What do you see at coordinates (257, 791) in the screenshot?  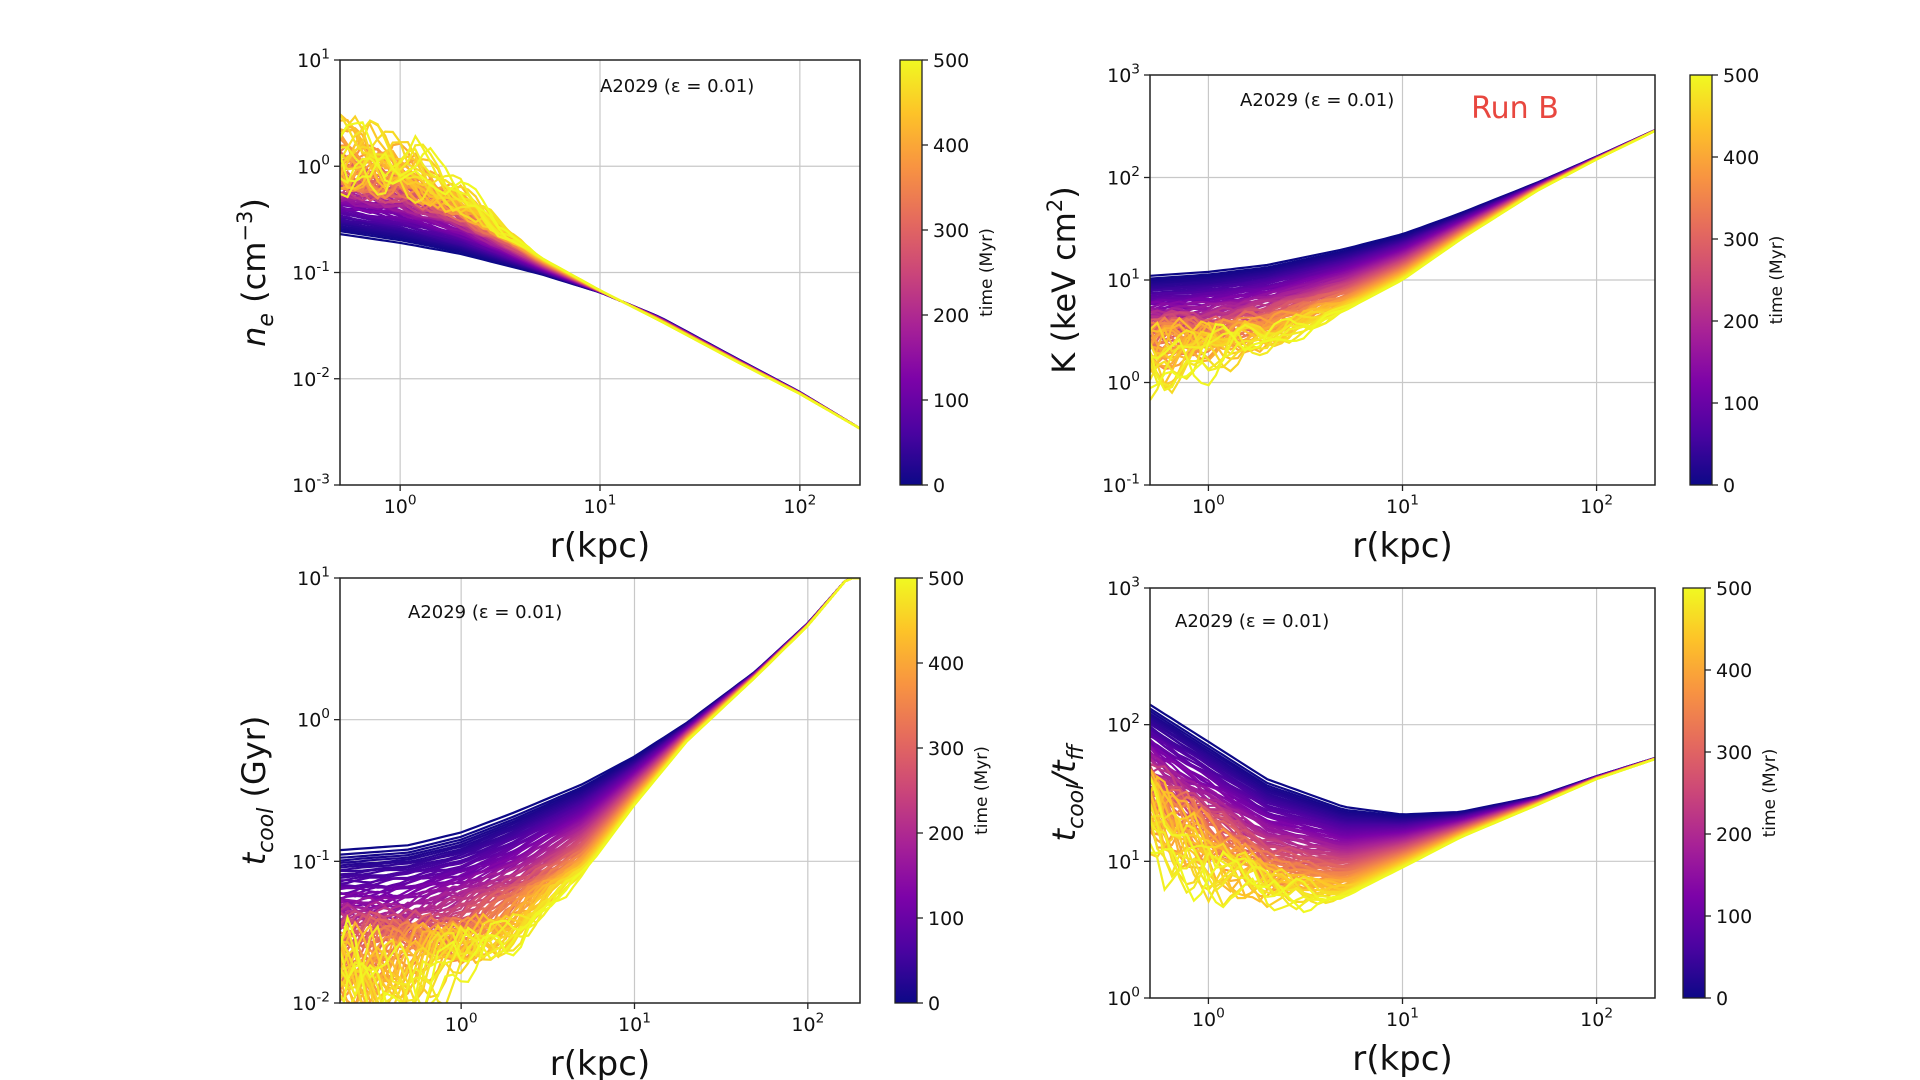 I see `y-axis-label: tcool (Gyr)` at bounding box center [257, 791].